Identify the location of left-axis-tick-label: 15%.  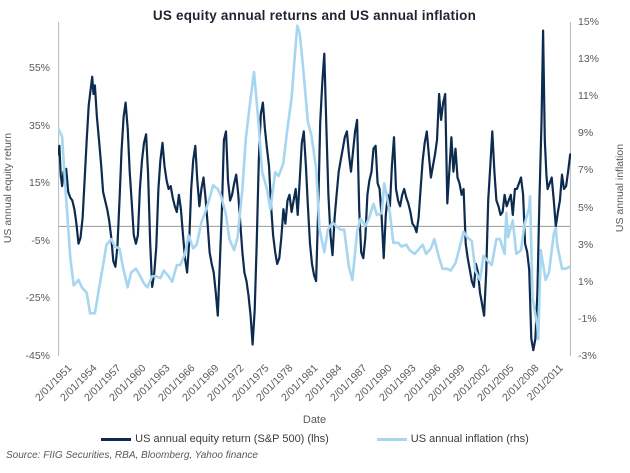
(39, 183).